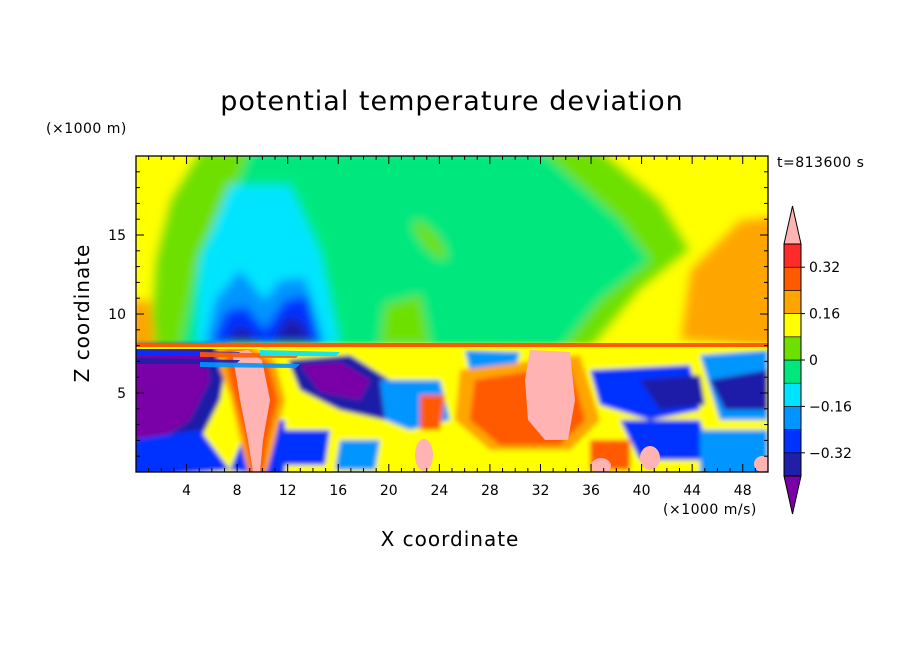  I want to click on y-tick-label: 10, so click(117, 315).